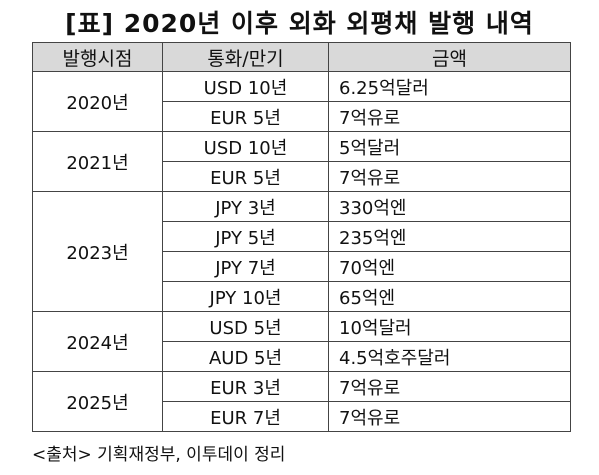 This screenshot has height=475, width=599. What do you see at coordinates (245, 206) in the screenshot?
I see `currency-cell: JPY 3년` at bounding box center [245, 206].